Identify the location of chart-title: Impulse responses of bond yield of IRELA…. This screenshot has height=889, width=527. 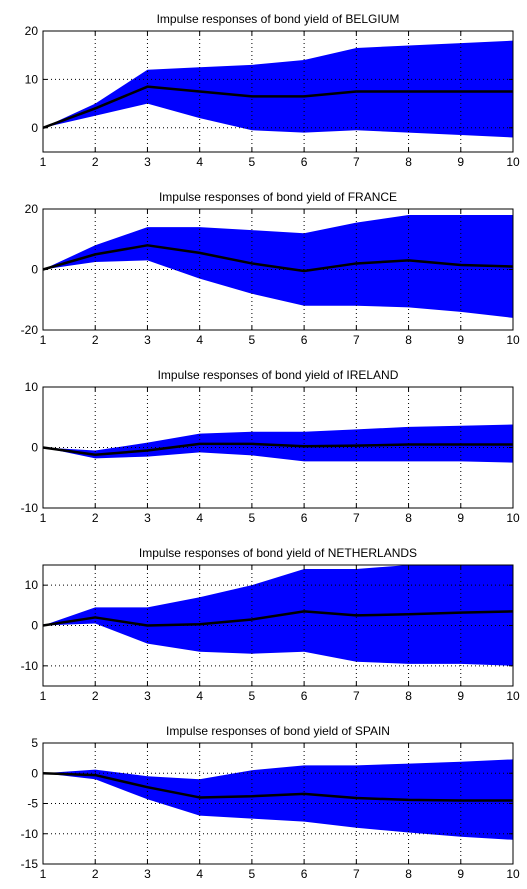
(278, 375).